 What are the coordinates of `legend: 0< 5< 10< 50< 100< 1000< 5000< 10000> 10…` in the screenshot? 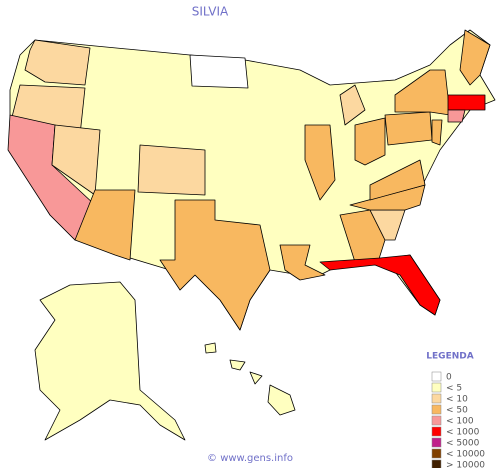 It's located at (458, 419).